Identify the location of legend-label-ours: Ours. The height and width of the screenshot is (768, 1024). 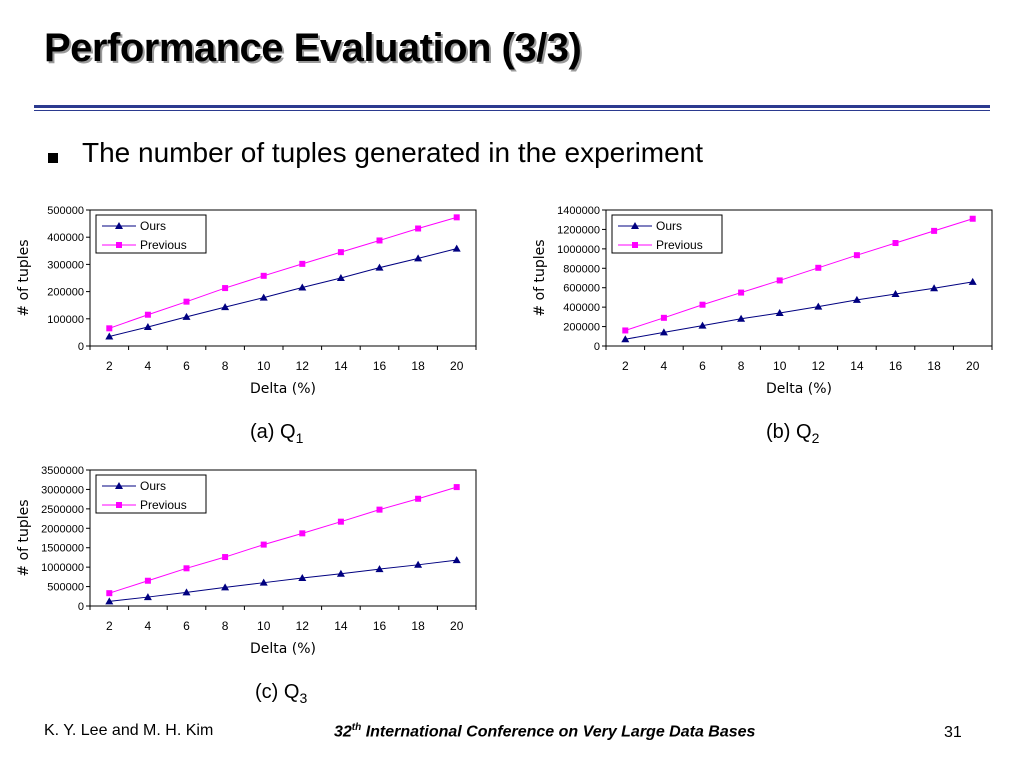
(669, 226).